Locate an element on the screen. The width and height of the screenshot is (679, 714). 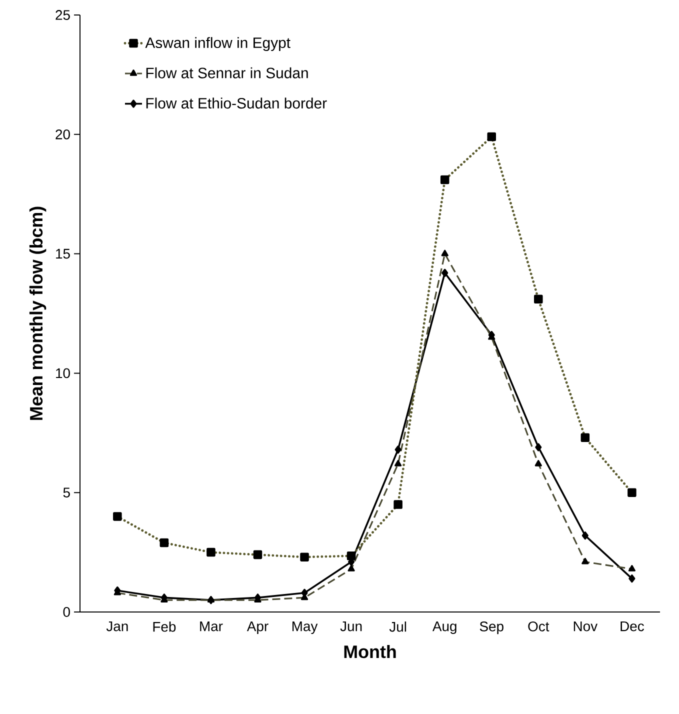
y-tick-label: 25 is located at coordinates (63, 15).